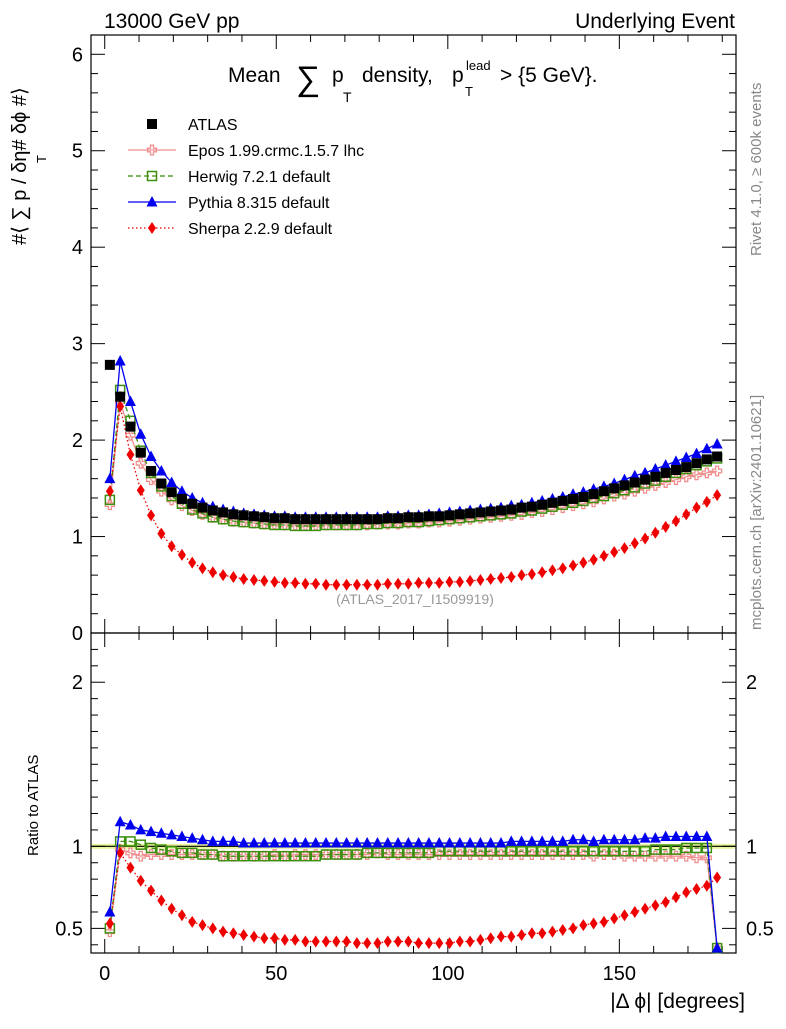 Image resolution: width=786 pixels, height=1029 pixels. What do you see at coordinates (549, 75) in the screenshot?
I see `title-post: > {5 GeV}.` at bounding box center [549, 75].